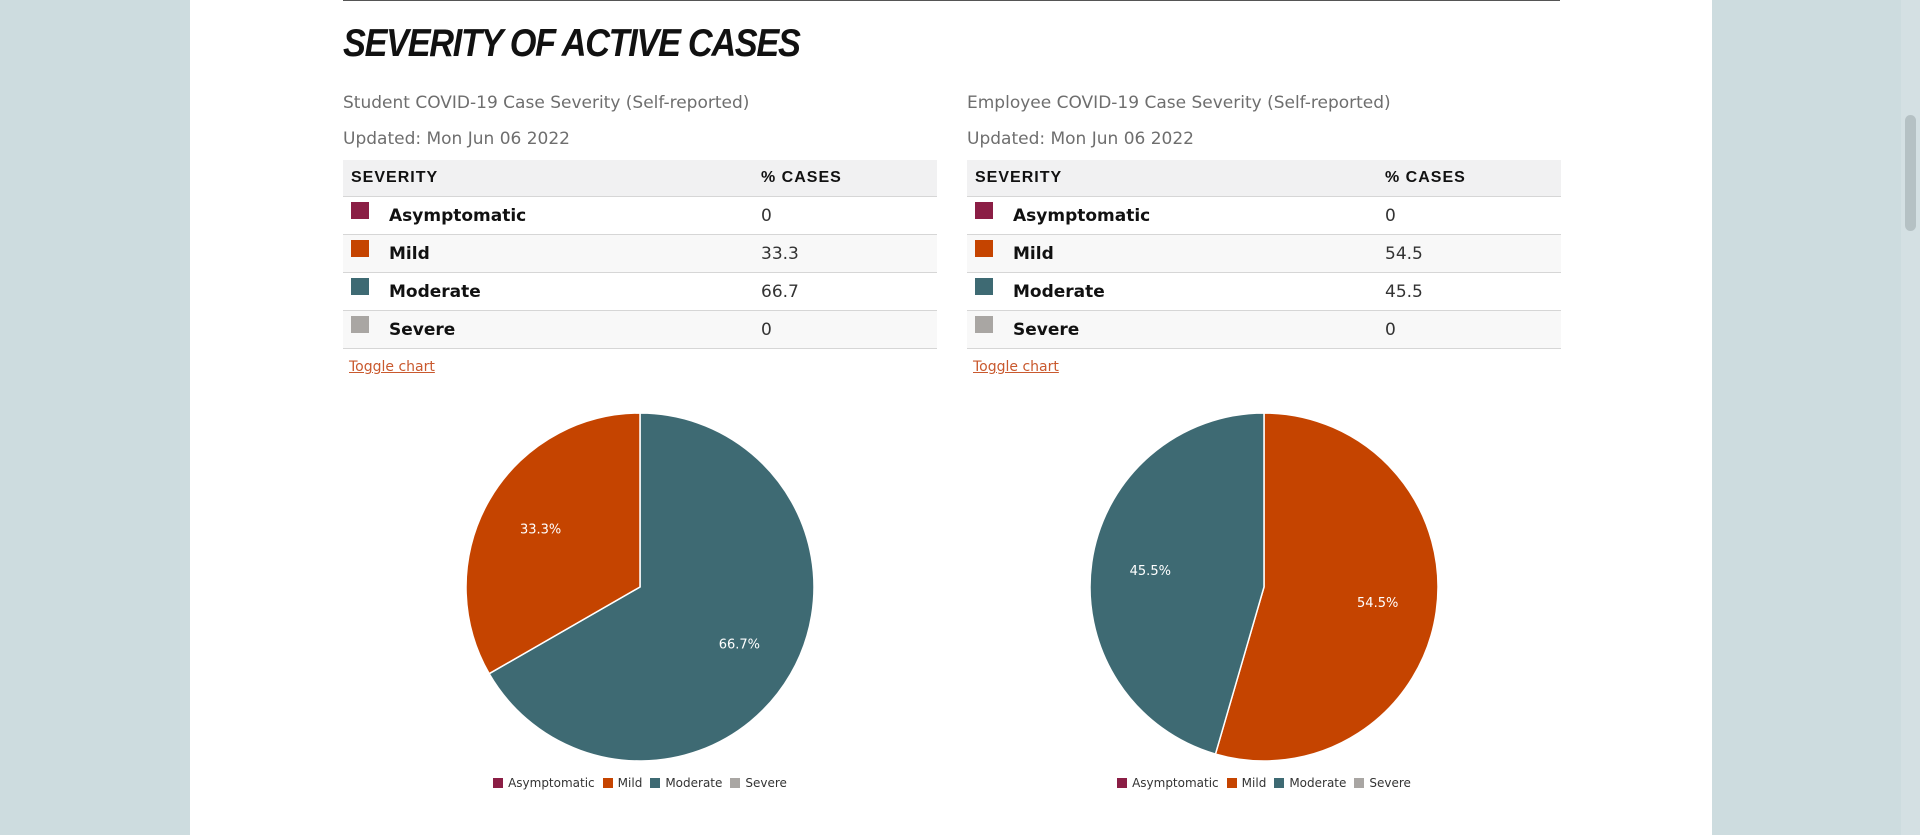  I want to click on data-label-moderate: 66.7%, so click(739, 645).